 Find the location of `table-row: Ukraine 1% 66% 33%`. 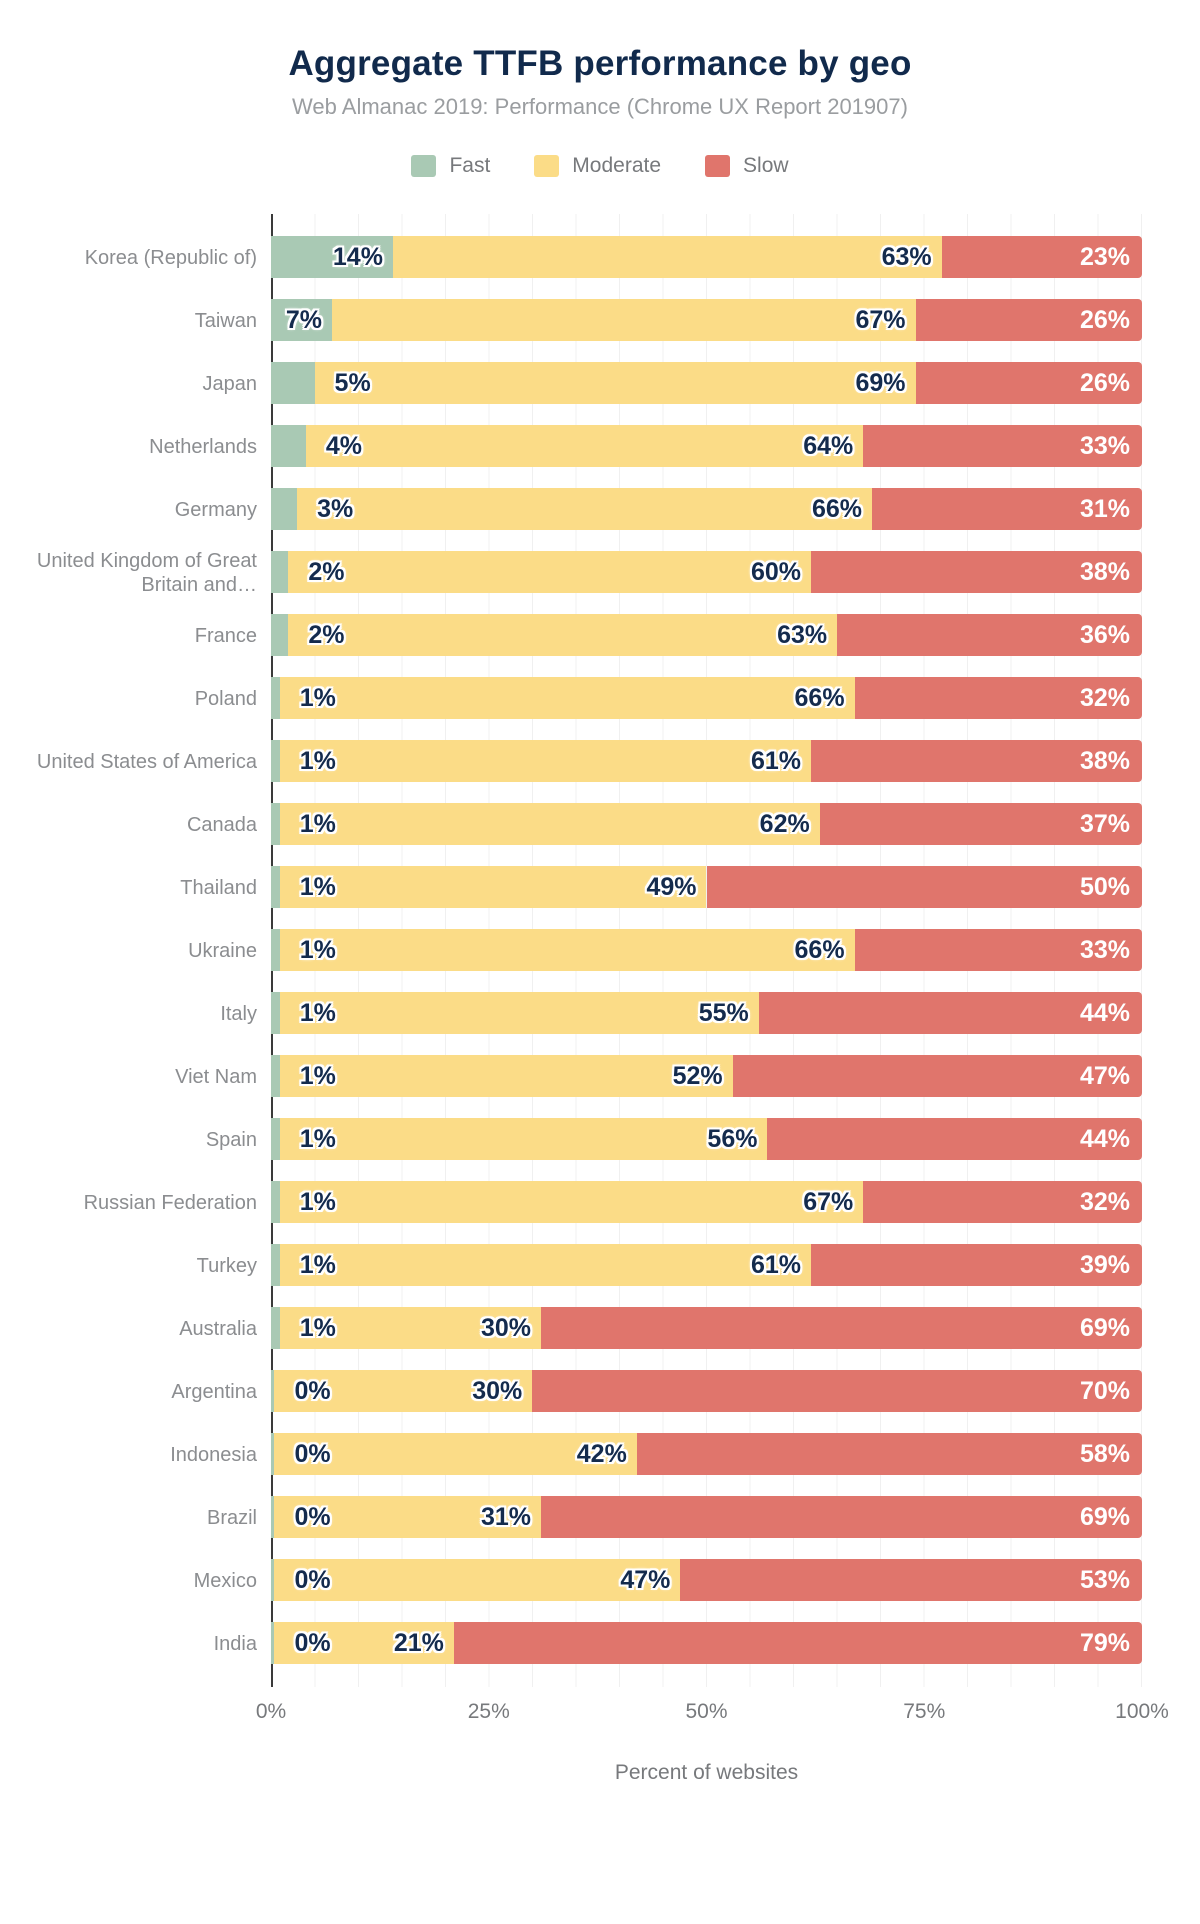

table-row: Ukraine 1% 66% 33% is located at coordinates (571, 950).